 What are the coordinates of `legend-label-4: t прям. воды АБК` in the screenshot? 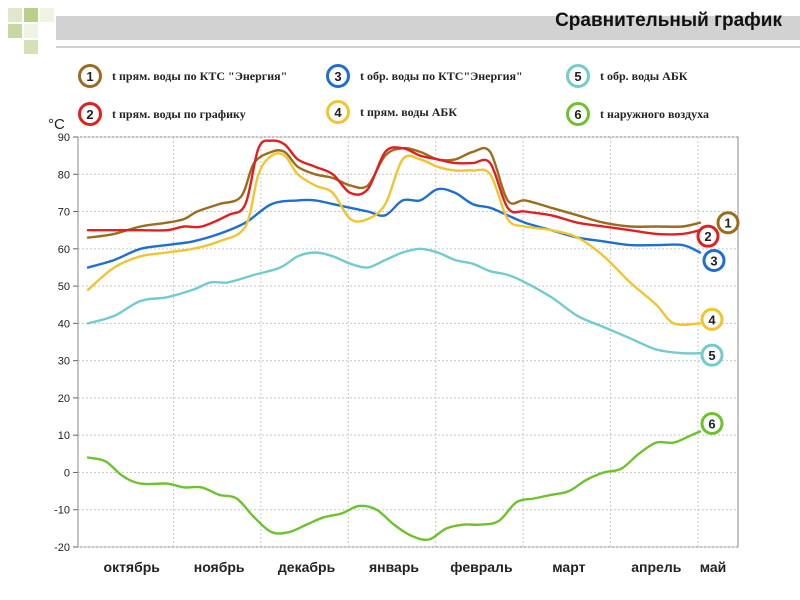 It's located at (409, 111).